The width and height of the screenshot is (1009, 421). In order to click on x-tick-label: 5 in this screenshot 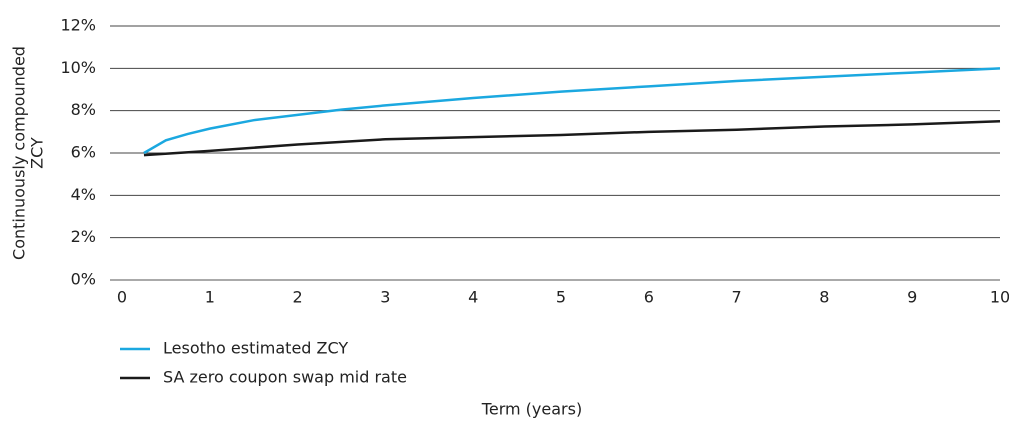, I will do `click(561, 297)`.